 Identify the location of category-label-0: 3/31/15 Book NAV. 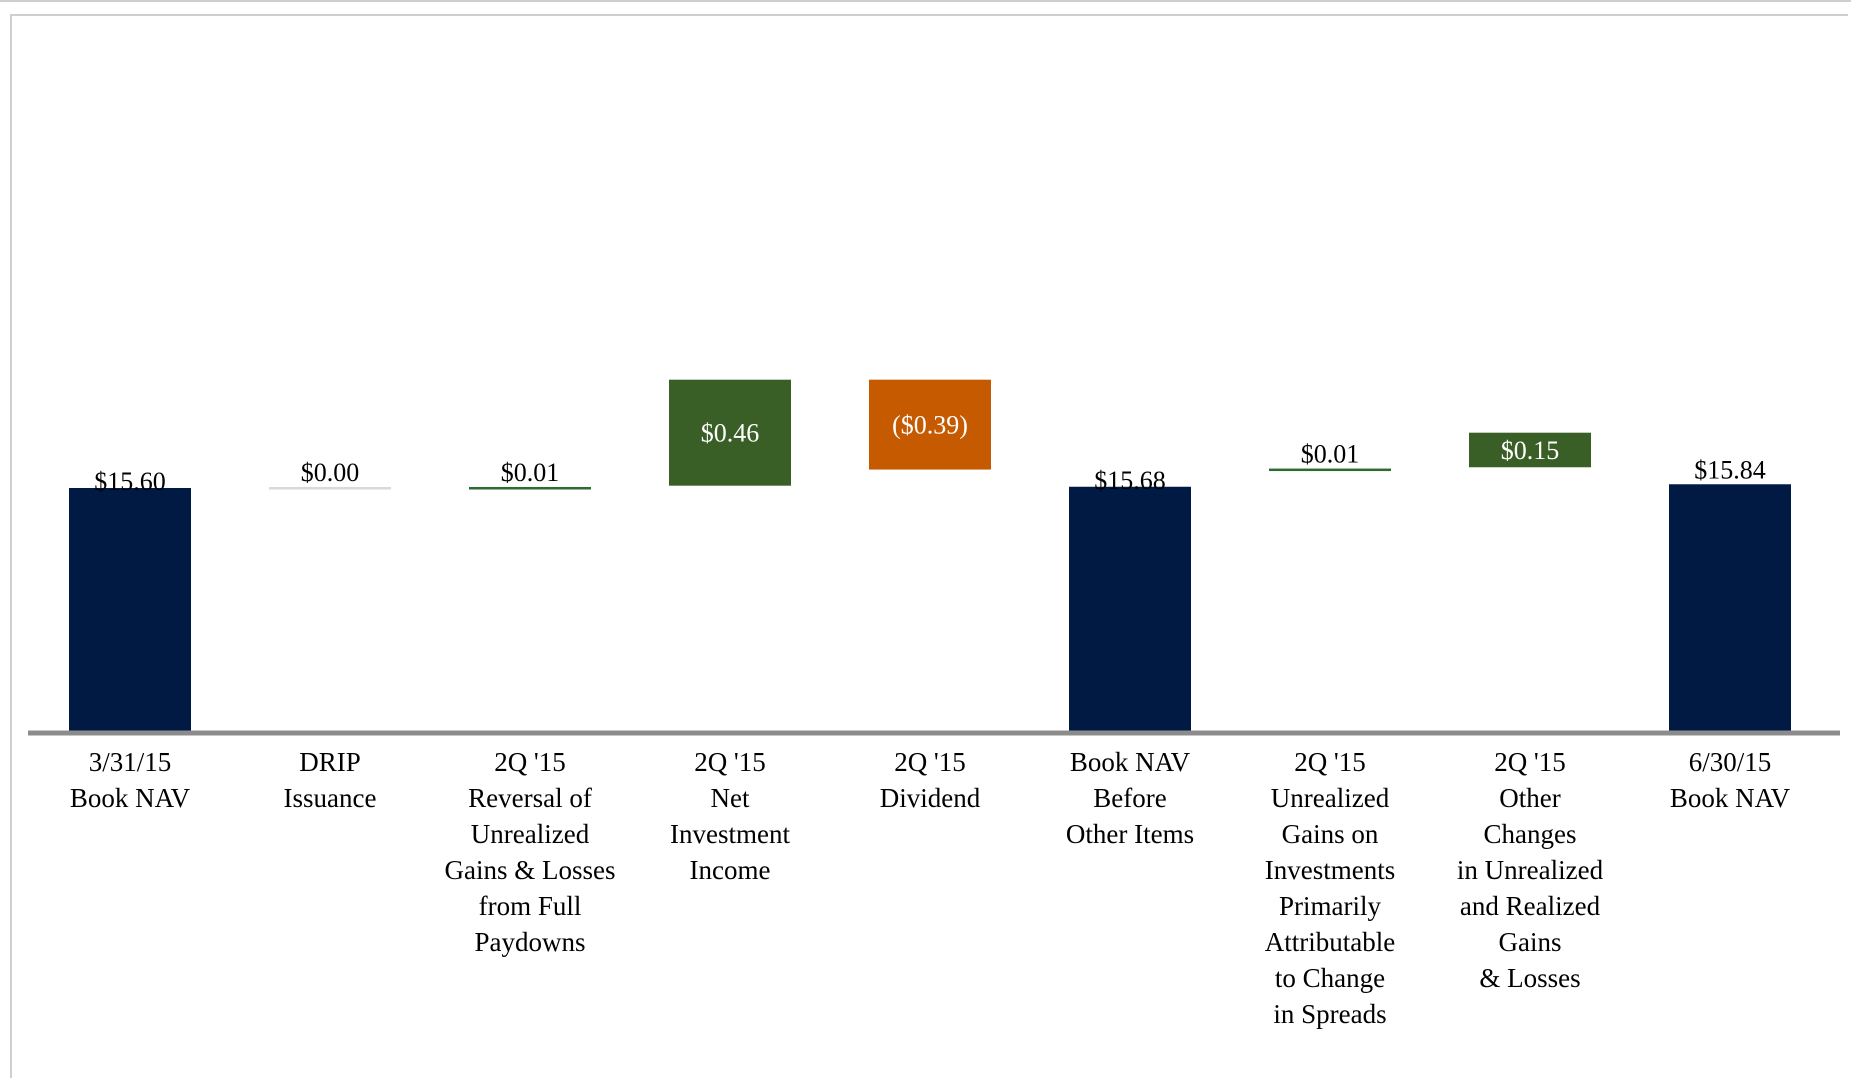
(130, 780).